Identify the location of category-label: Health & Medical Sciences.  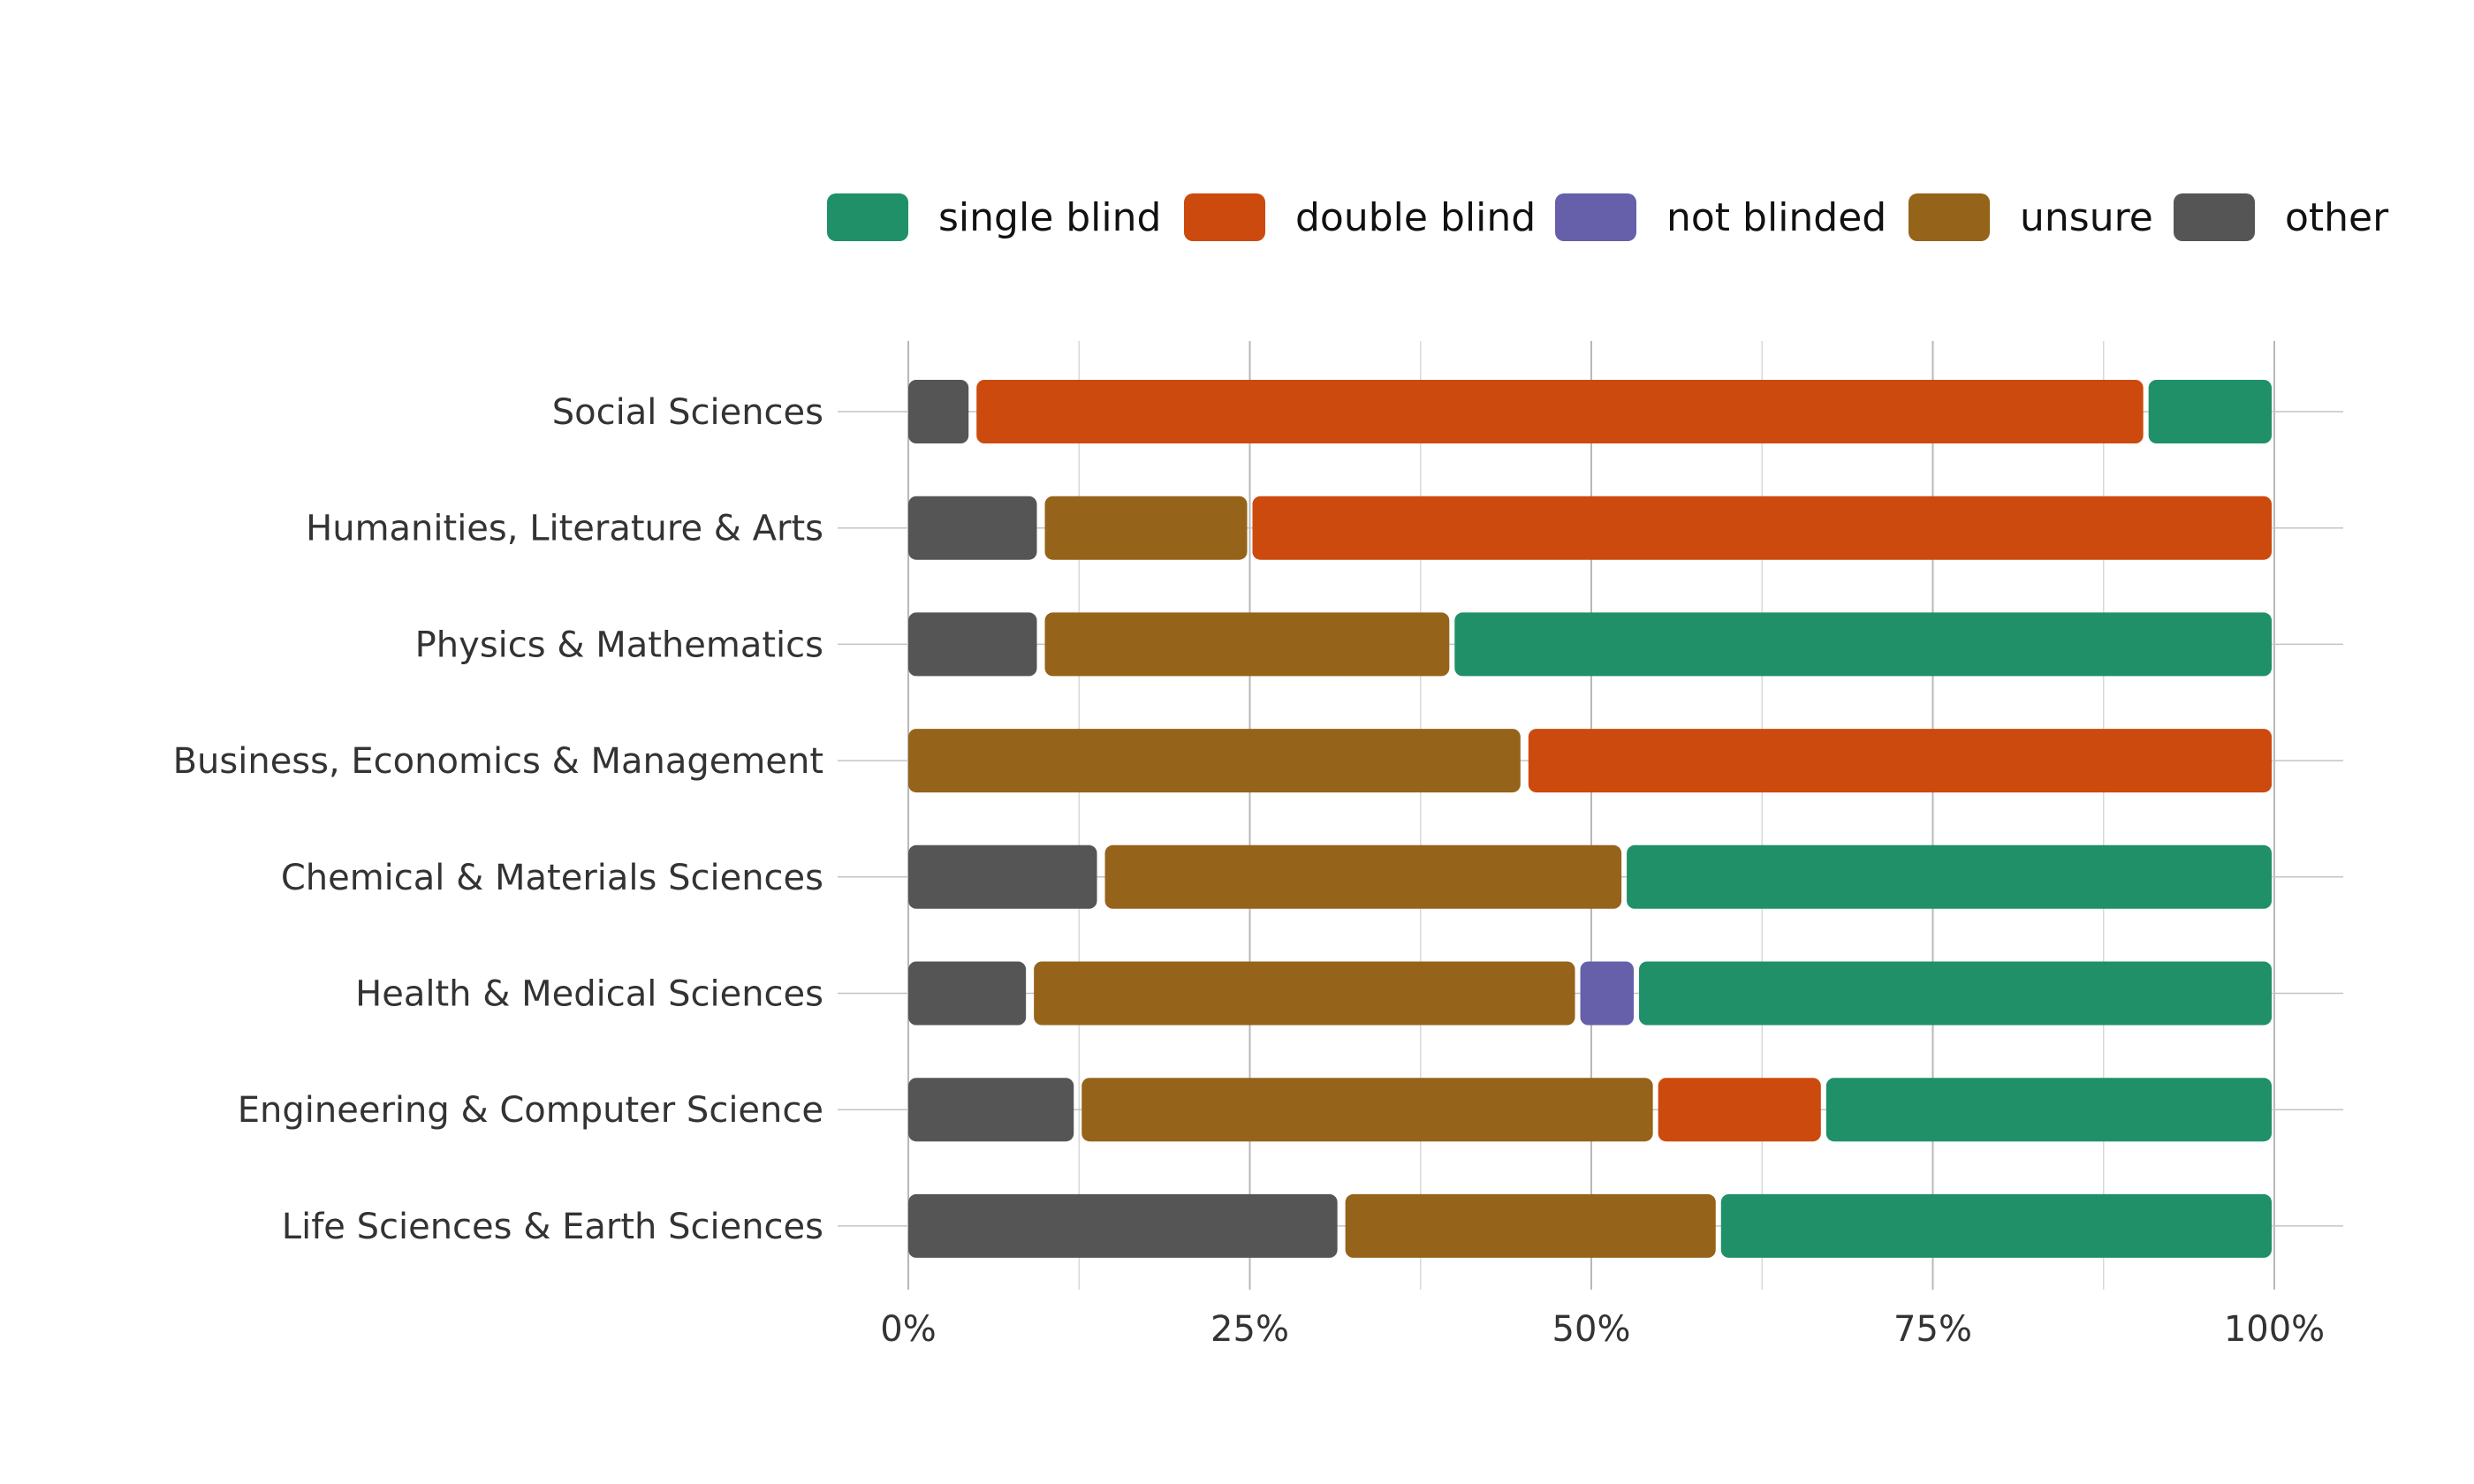
(589, 994).